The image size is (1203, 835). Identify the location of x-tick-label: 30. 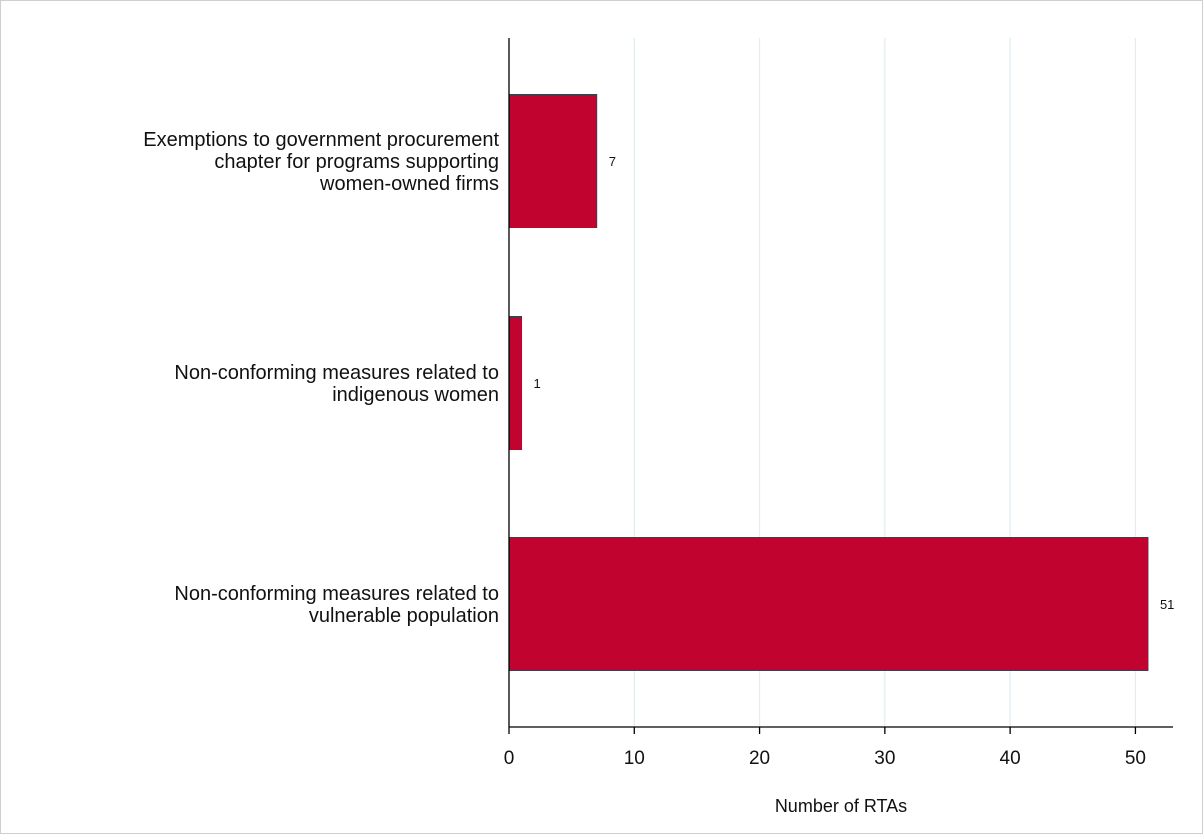
(884, 758).